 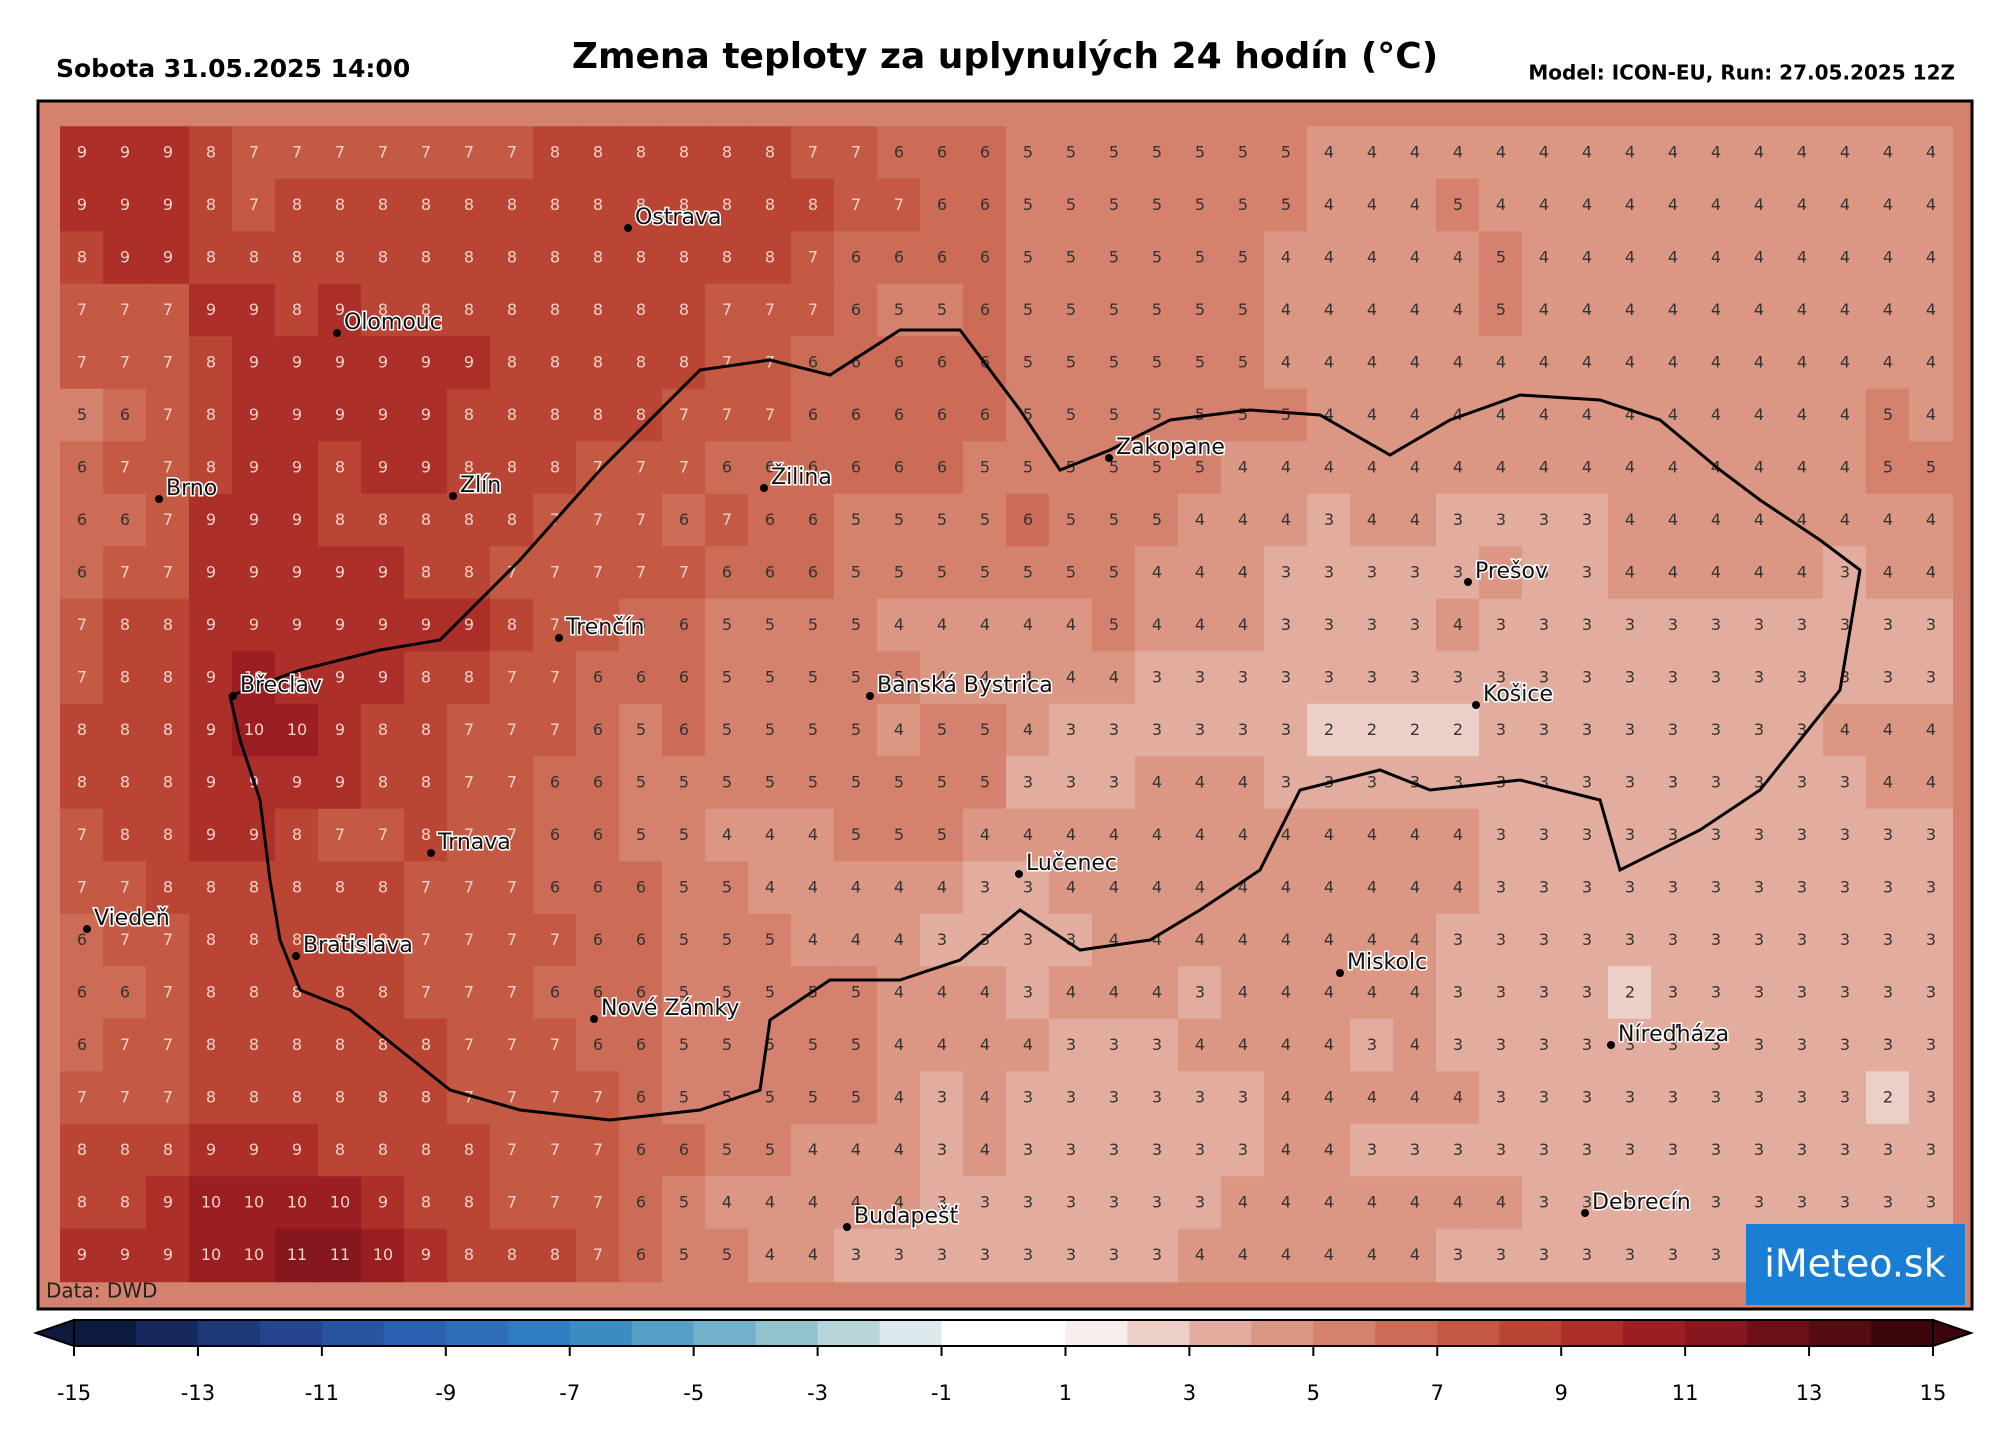 What do you see at coordinates (74, 1393) in the screenshot?
I see `colorbar-tick-label: -15` at bounding box center [74, 1393].